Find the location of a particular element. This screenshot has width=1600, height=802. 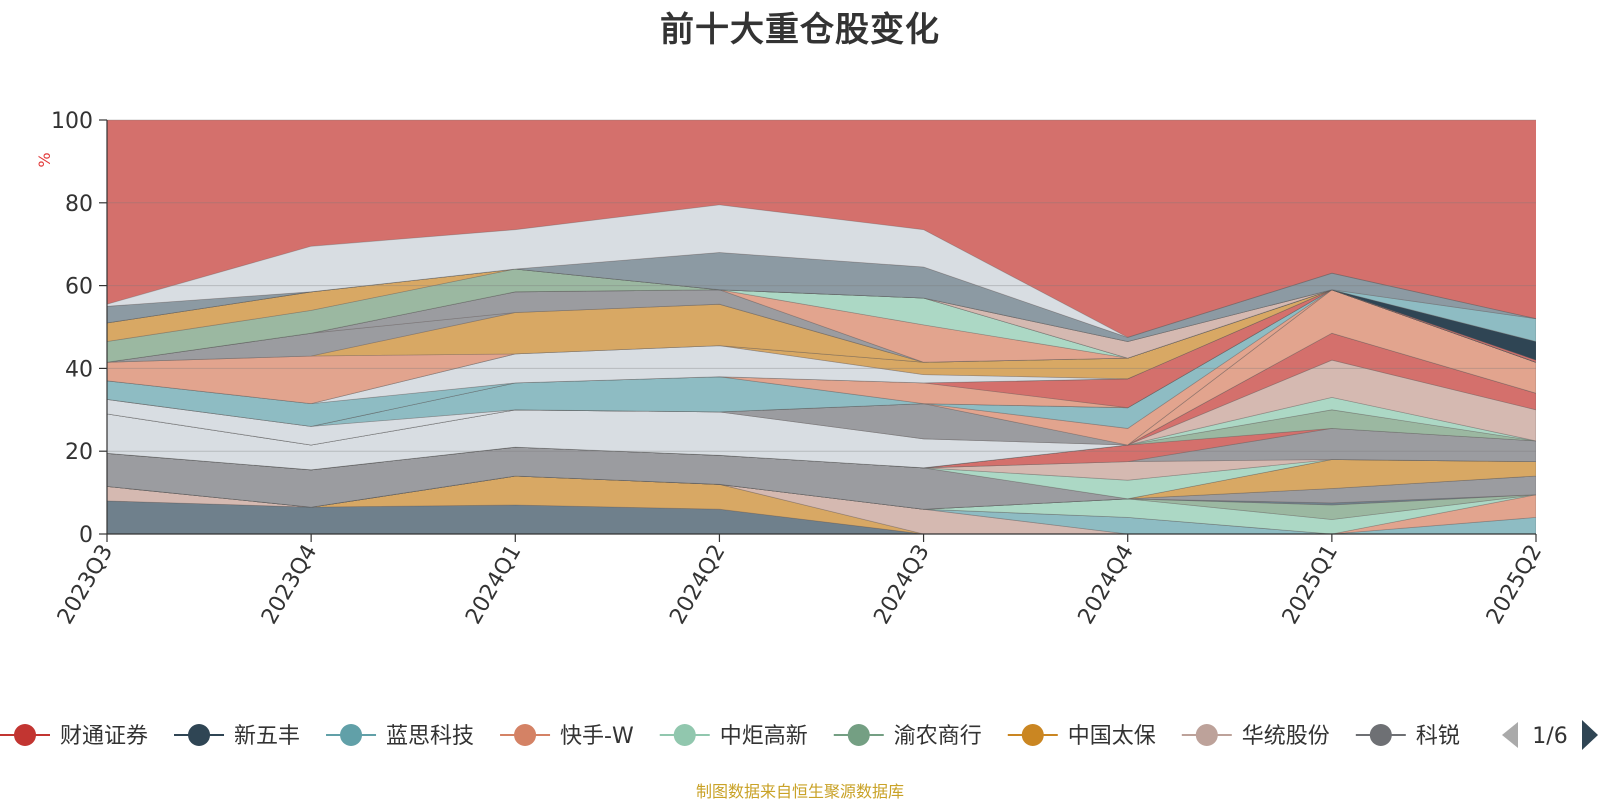

legend-pager-background is located at coordinates (1539, 737).